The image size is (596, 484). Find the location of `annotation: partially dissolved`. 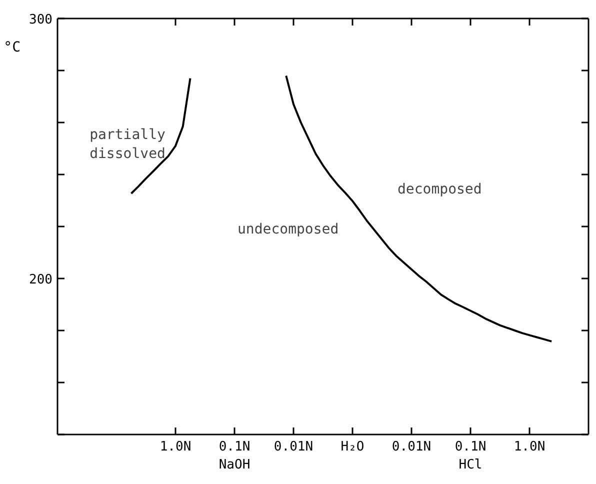

annotation: partially dissolved is located at coordinates (128, 144).